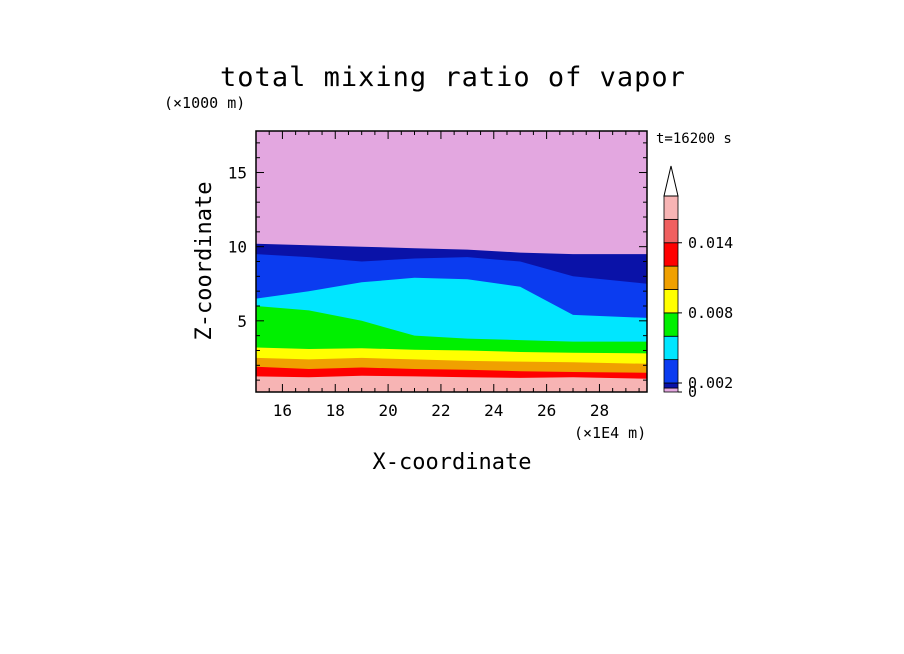  I want to click on colorbar-extend-arrow, so click(671, 181).